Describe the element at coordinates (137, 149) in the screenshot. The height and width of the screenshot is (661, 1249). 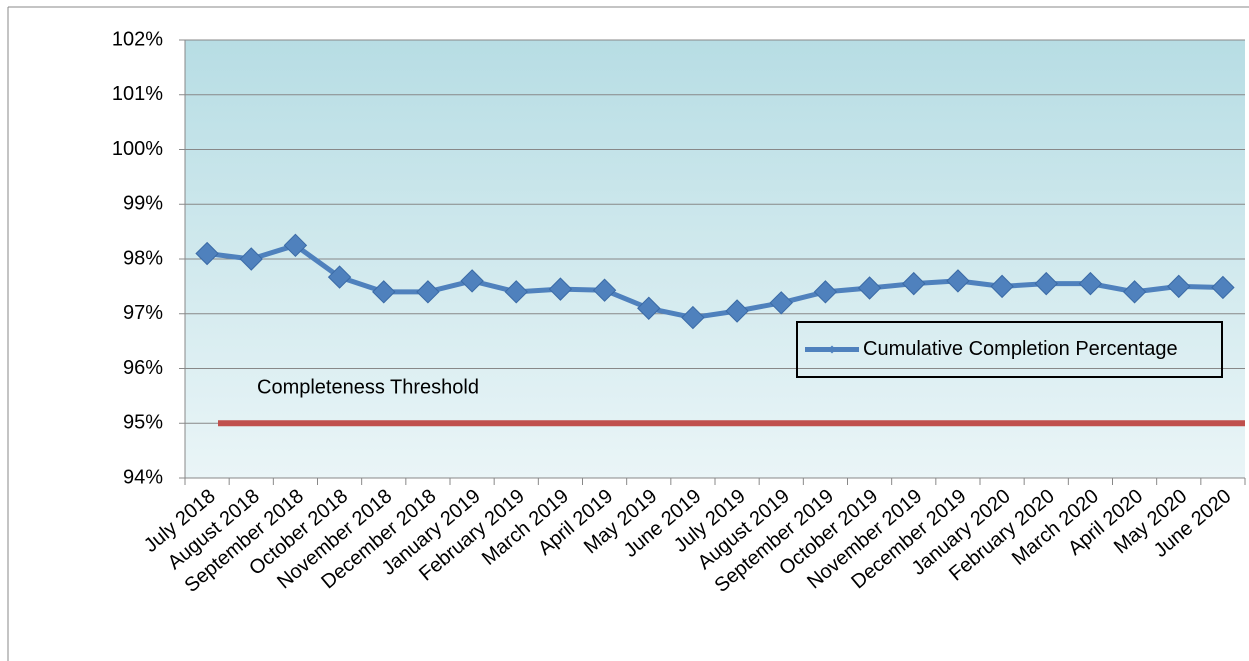
I see `y-tick-label: 100%` at that location.